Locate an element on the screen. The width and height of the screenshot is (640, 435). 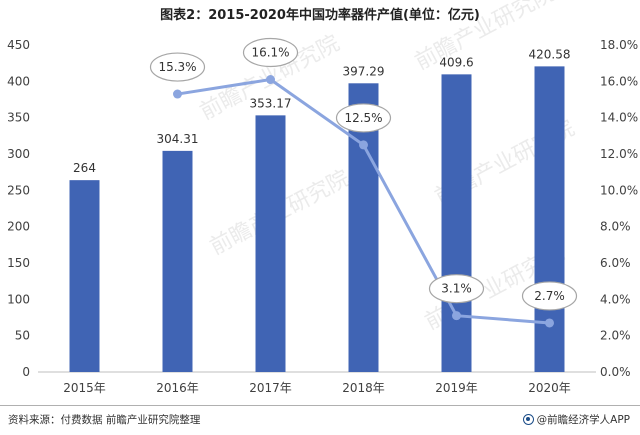
right-axis-tick-label: 12.0% is located at coordinates (619, 154).